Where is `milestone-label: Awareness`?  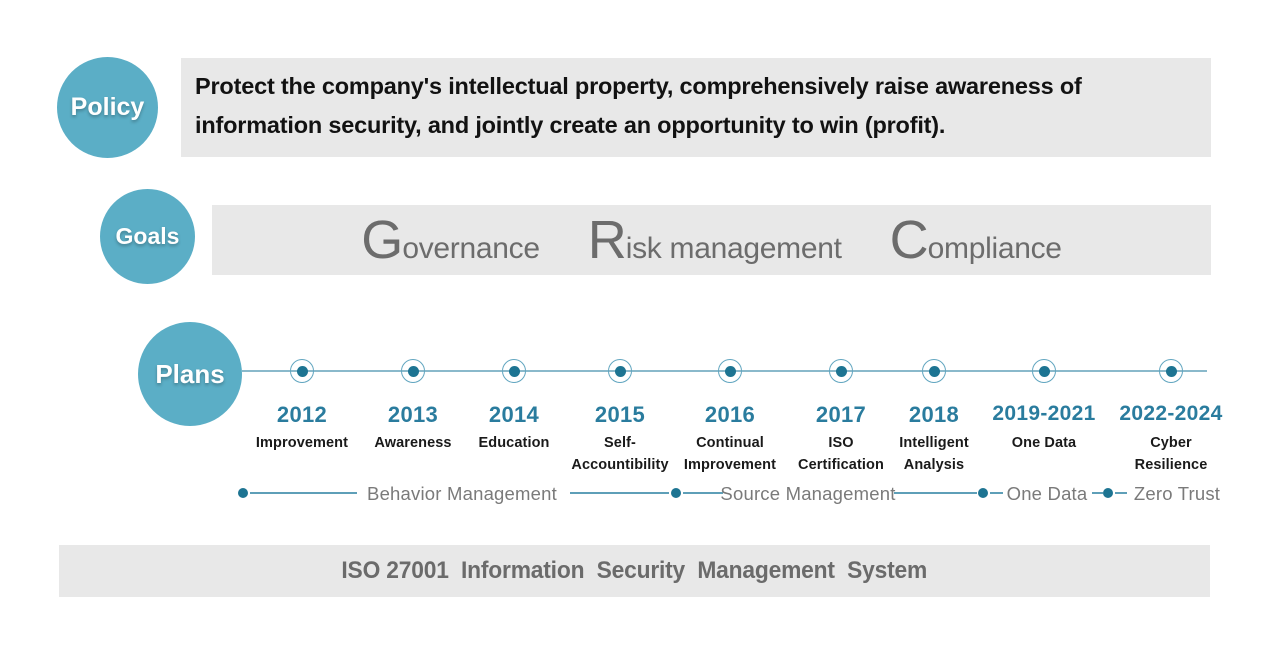
milestone-label: Awareness is located at coordinates (413, 443).